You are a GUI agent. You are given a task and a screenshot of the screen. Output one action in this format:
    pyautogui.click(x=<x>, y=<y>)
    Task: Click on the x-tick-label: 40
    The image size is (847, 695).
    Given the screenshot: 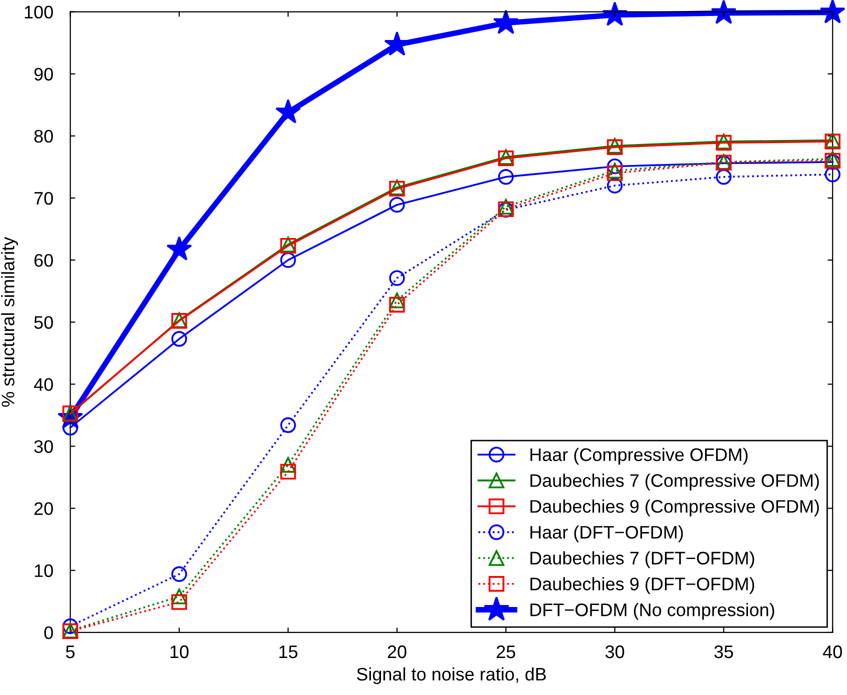 What is the action you would take?
    pyautogui.click(x=832, y=651)
    